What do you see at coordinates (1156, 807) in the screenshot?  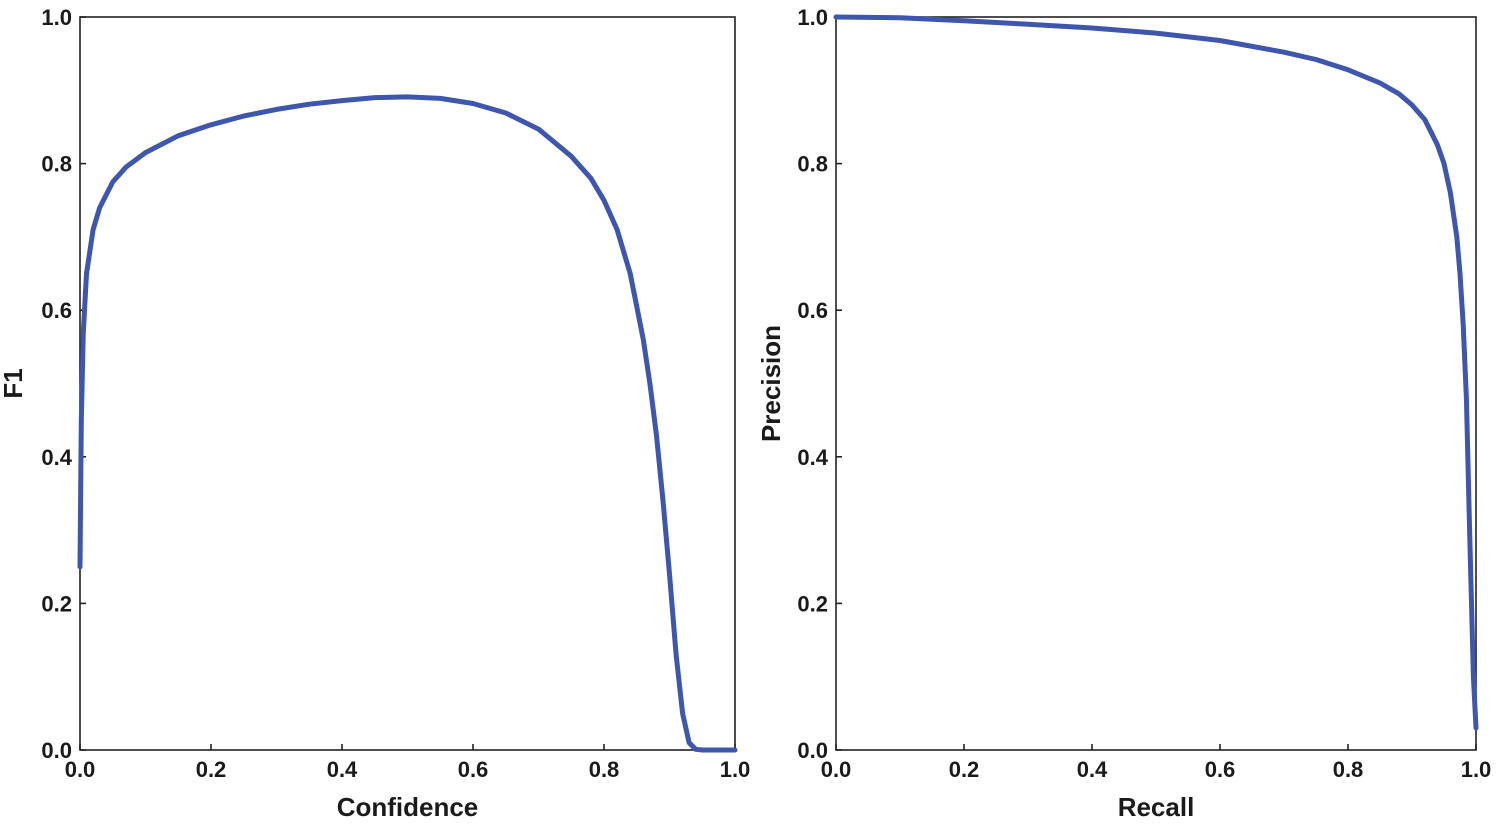 I see `x-axis-label: Recall` at bounding box center [1156, 807].